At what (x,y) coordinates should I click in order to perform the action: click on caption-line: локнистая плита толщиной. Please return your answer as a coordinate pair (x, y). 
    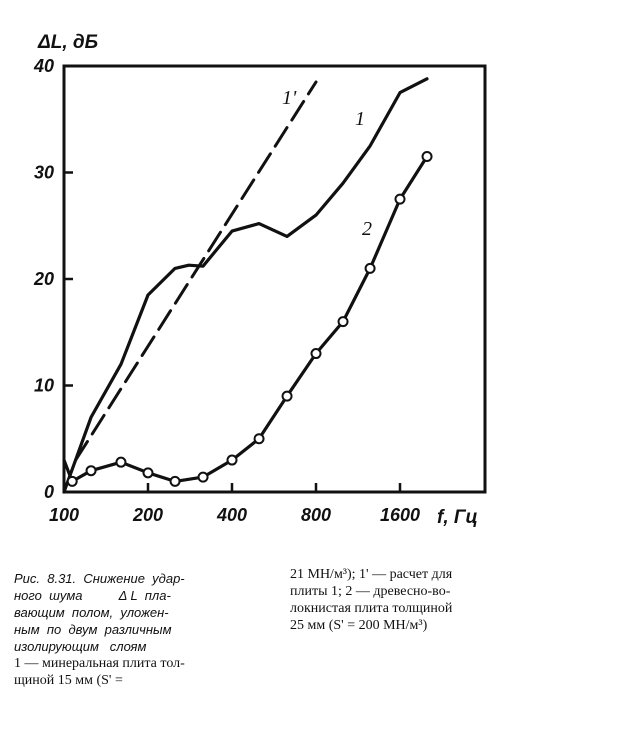
    Looking at the image, I should click on (371, 608).